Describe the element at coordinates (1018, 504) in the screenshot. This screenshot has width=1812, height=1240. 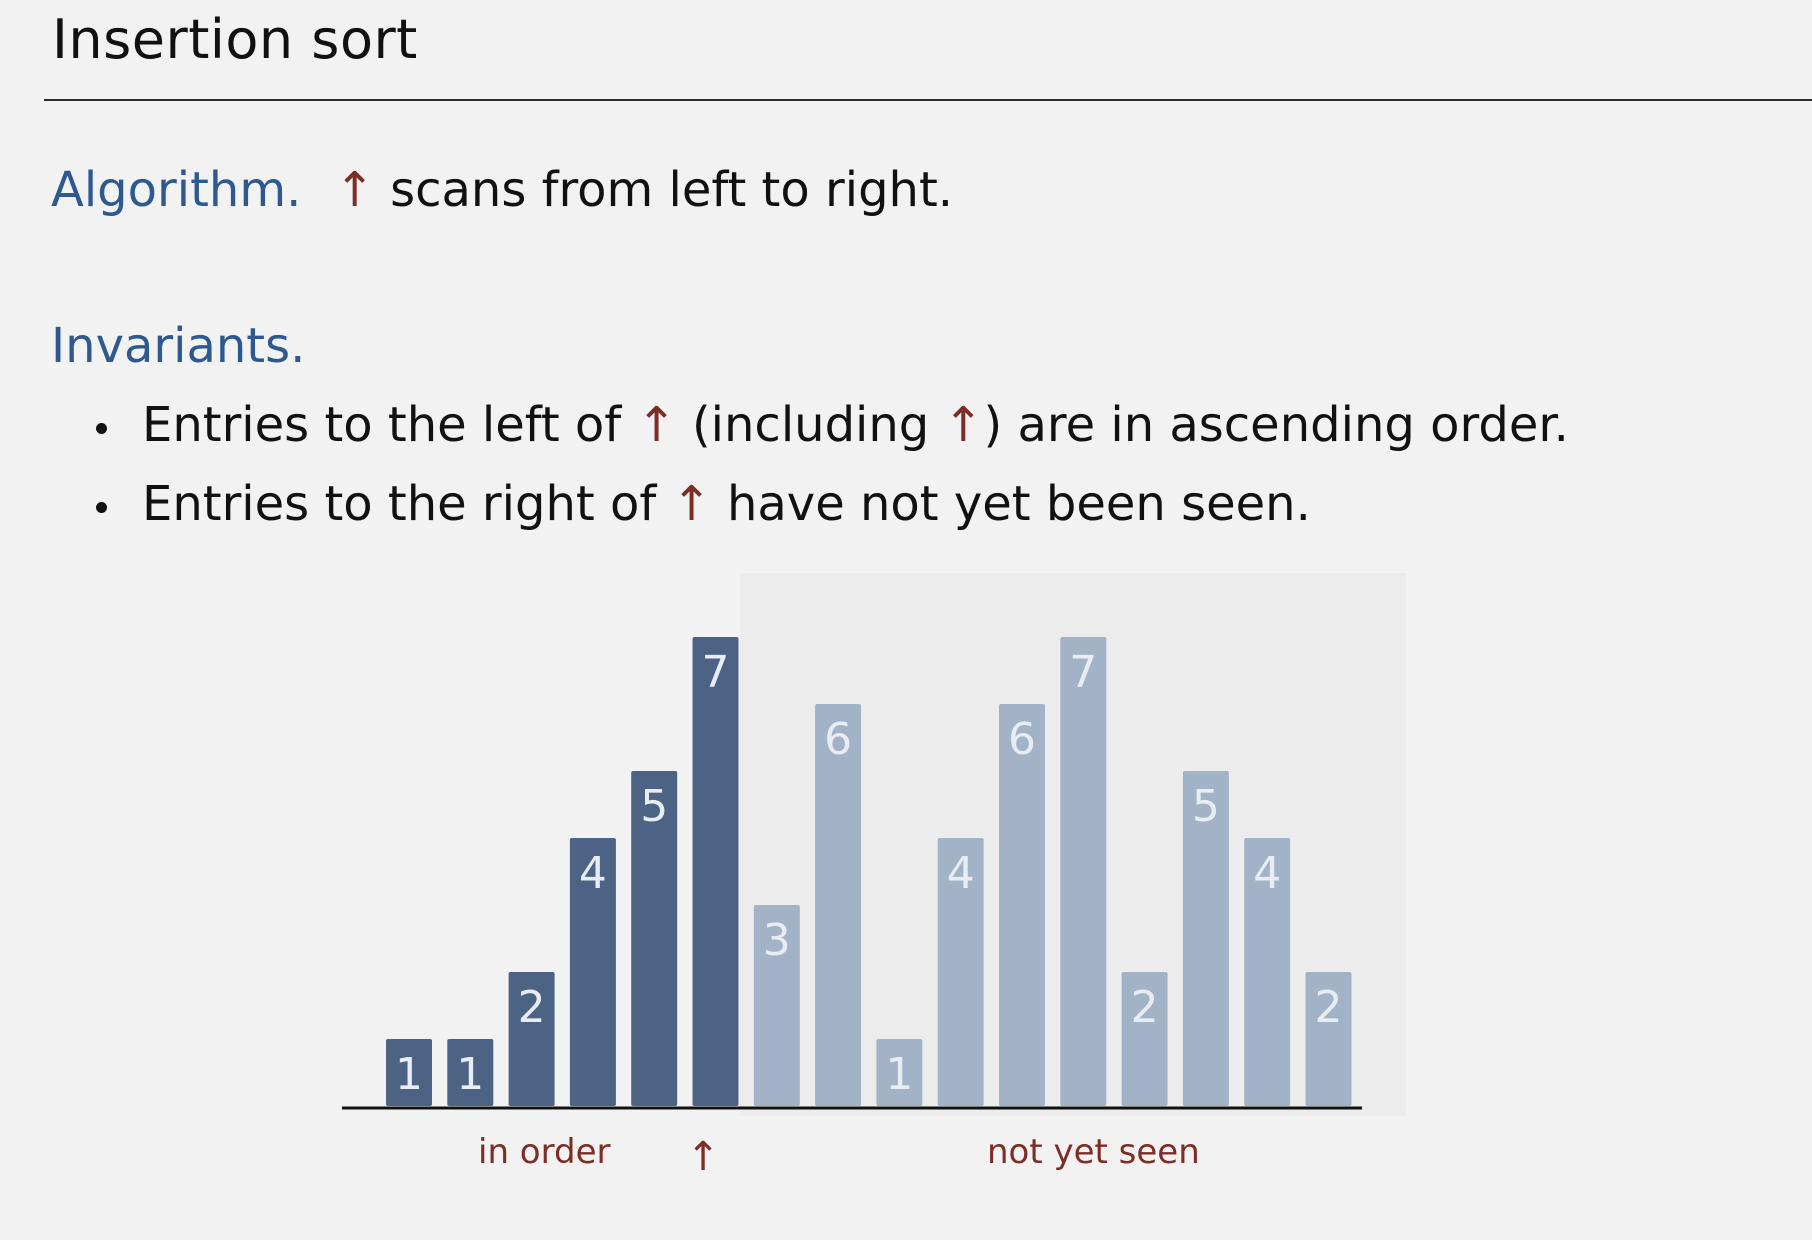
I see `invariant-text: have not yet been seen.` at that location.